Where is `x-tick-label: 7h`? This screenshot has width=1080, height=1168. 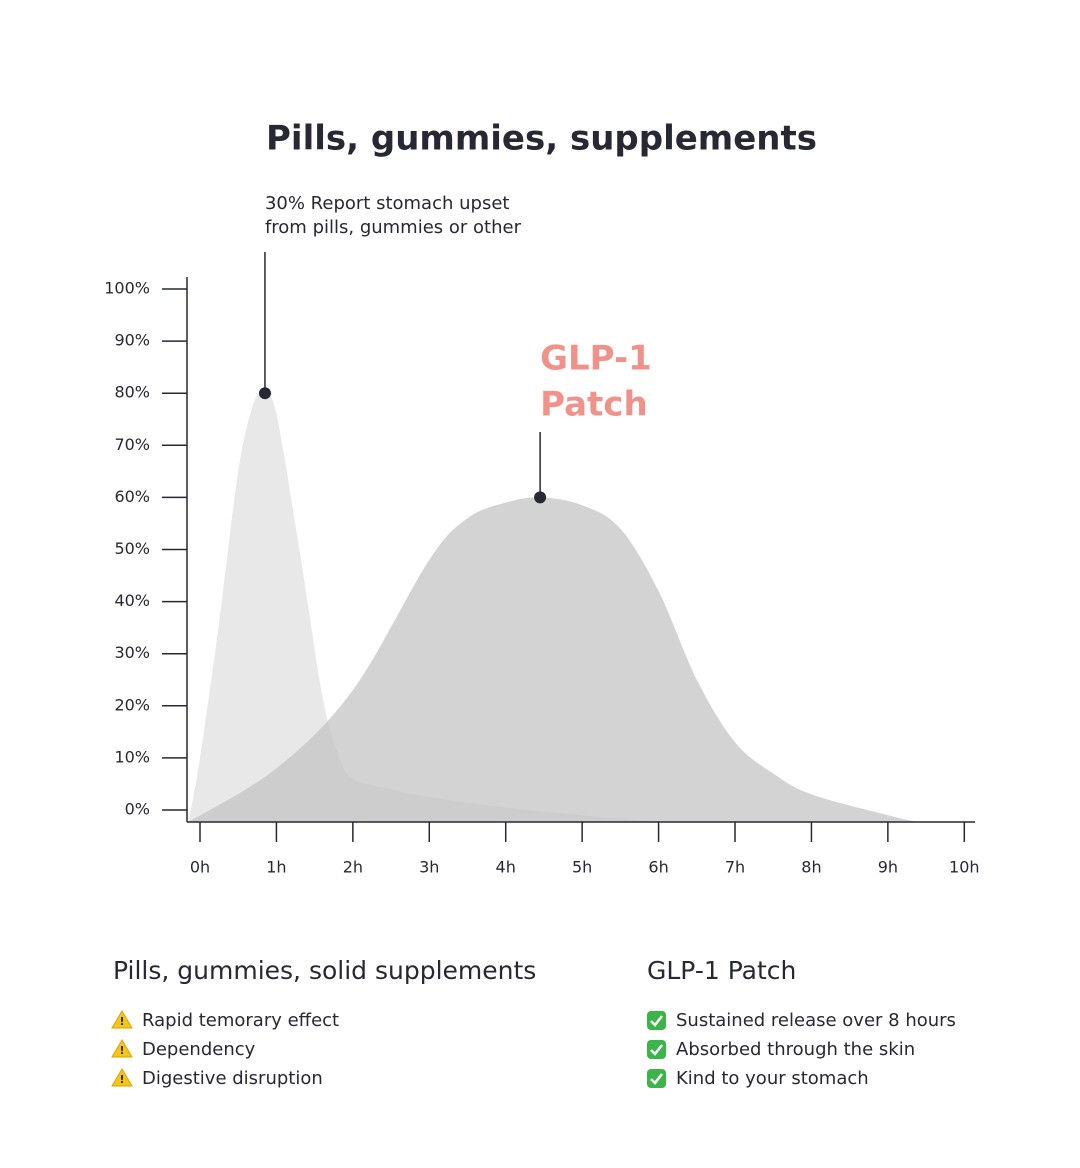 x-tick-label: 7h is located at coordinates (735, 867).